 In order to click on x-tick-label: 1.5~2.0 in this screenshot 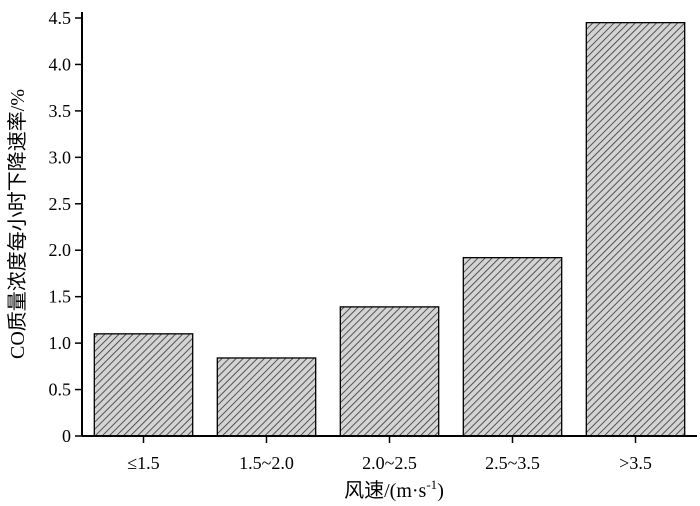, I will do `click(266, 463)`.